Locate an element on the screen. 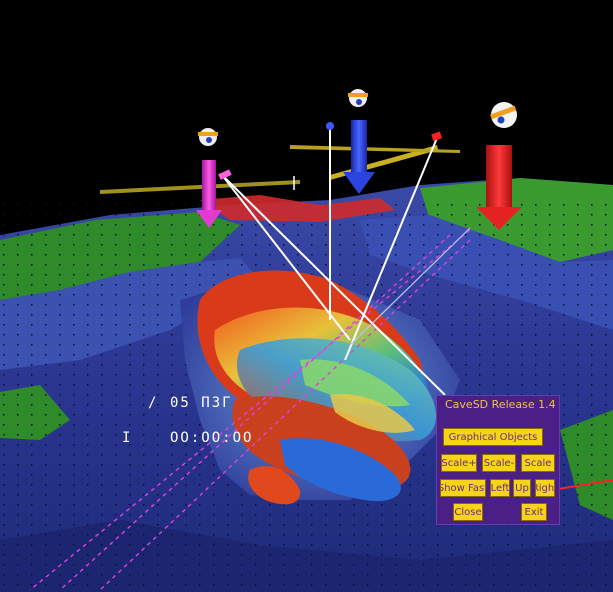 The height and width of the screenshot is (592, 613). probe-endpoint-red is located at coordinates (437, 136).